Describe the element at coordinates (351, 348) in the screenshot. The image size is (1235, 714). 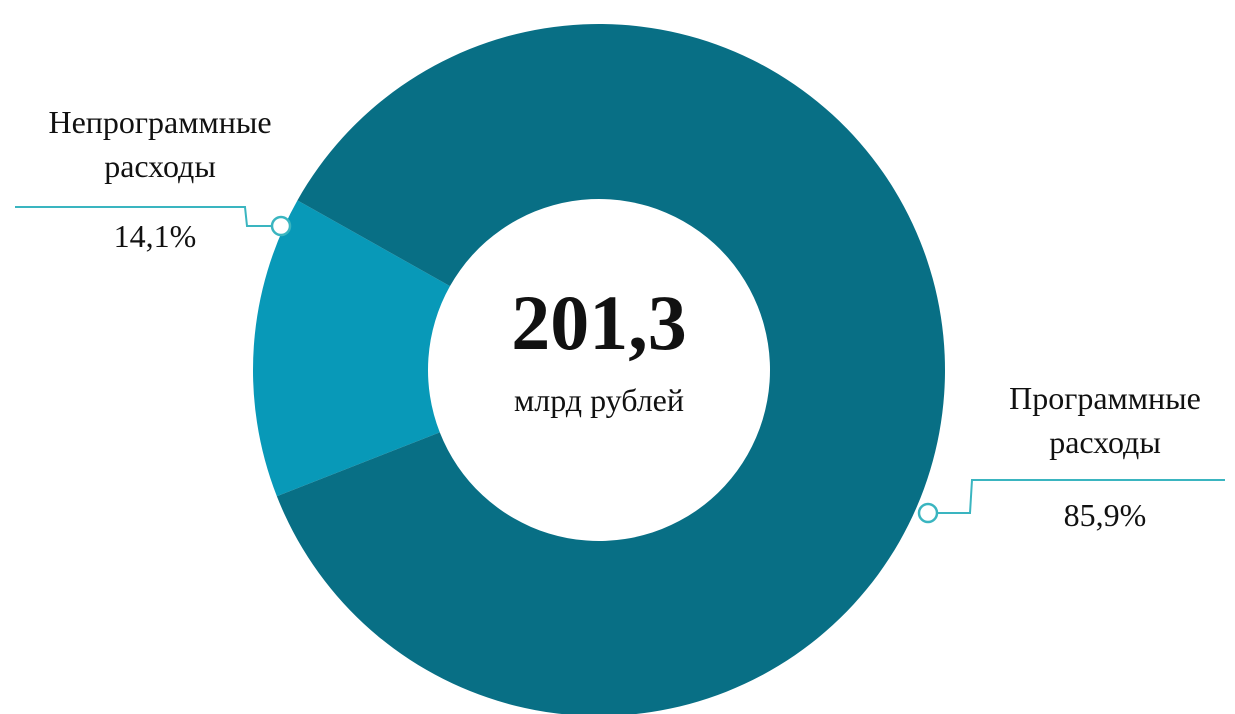
I see `donut-slice` at that location.